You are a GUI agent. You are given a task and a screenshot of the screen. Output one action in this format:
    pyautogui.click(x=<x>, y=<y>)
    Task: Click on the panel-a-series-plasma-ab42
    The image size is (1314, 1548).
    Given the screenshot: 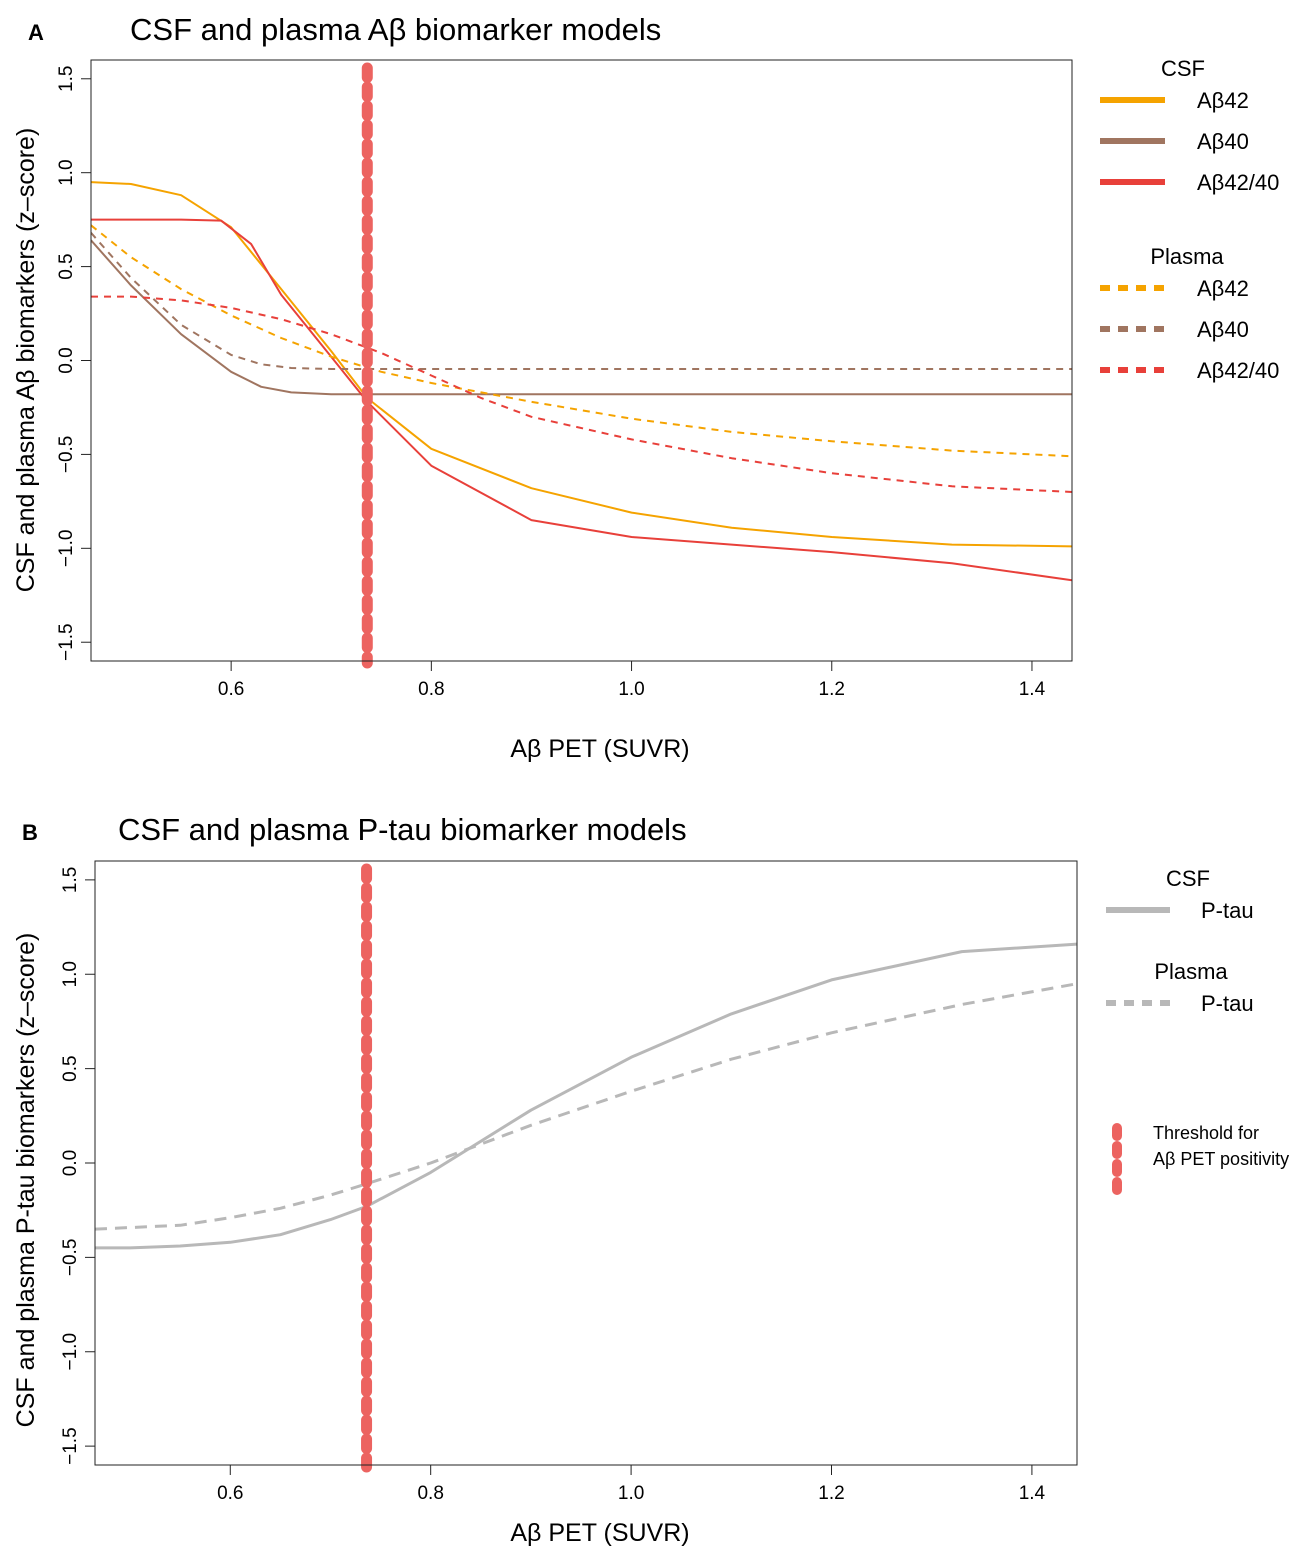 What is the action you would take?
    pyautogui.click(x=581, y=341)
    